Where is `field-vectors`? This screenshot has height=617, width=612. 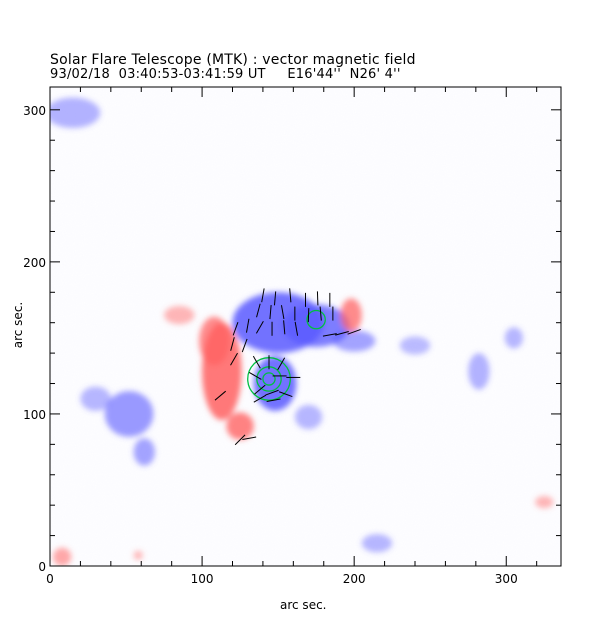 field-vectors is located at coordinates (287, 367).